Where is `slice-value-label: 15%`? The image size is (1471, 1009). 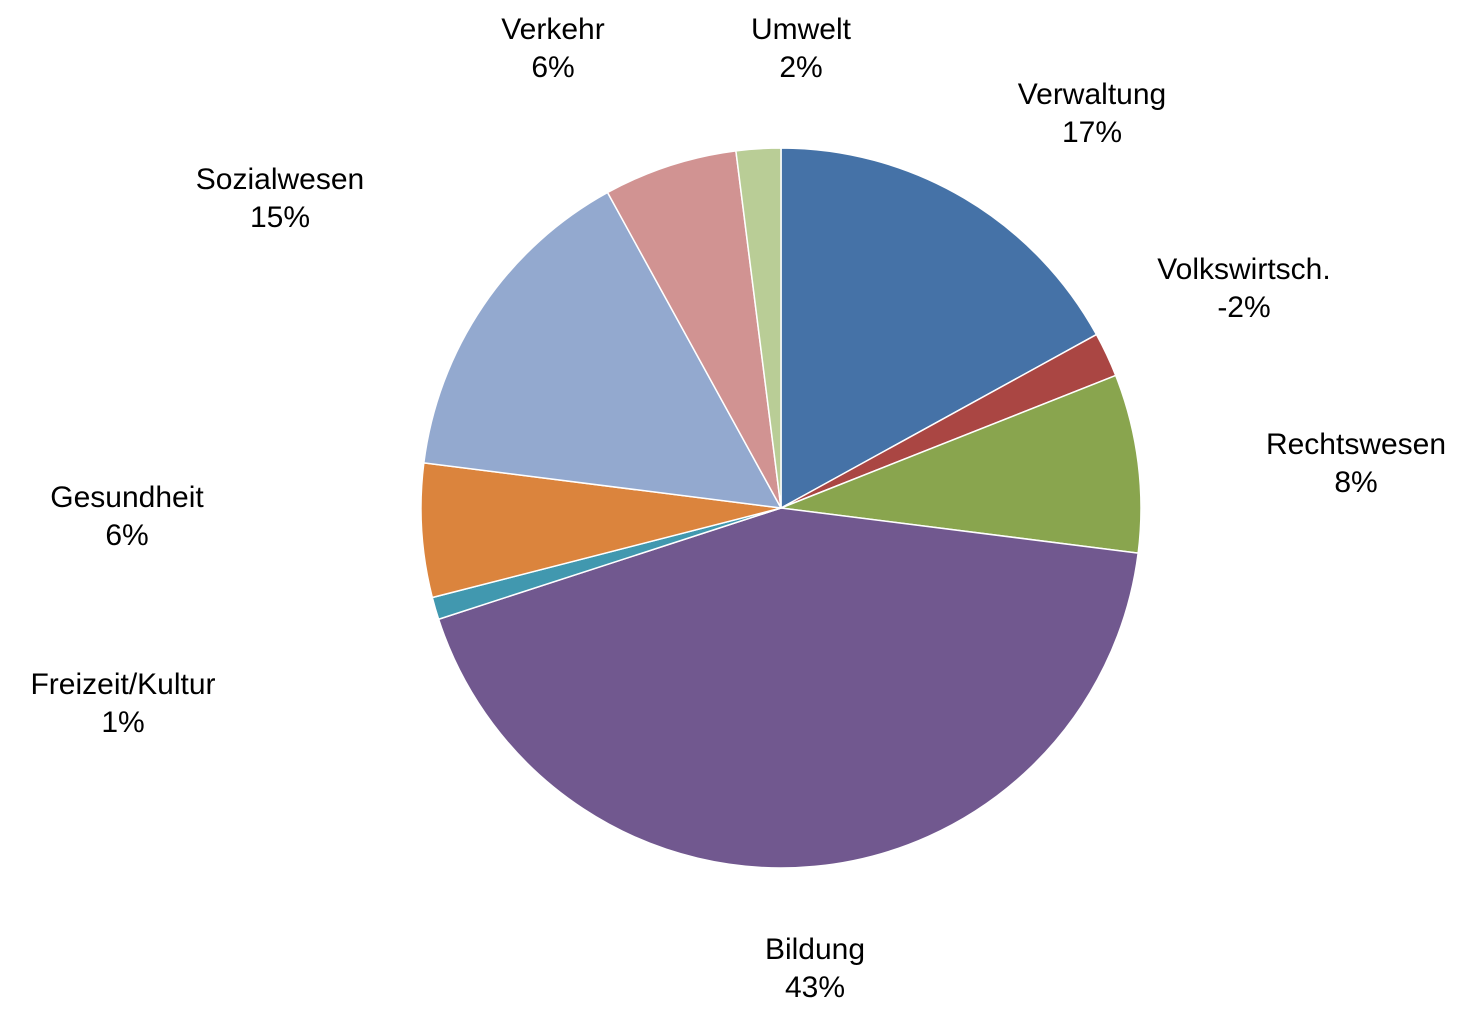 slice-value-label: 15% is located at coordinates (280, 217).